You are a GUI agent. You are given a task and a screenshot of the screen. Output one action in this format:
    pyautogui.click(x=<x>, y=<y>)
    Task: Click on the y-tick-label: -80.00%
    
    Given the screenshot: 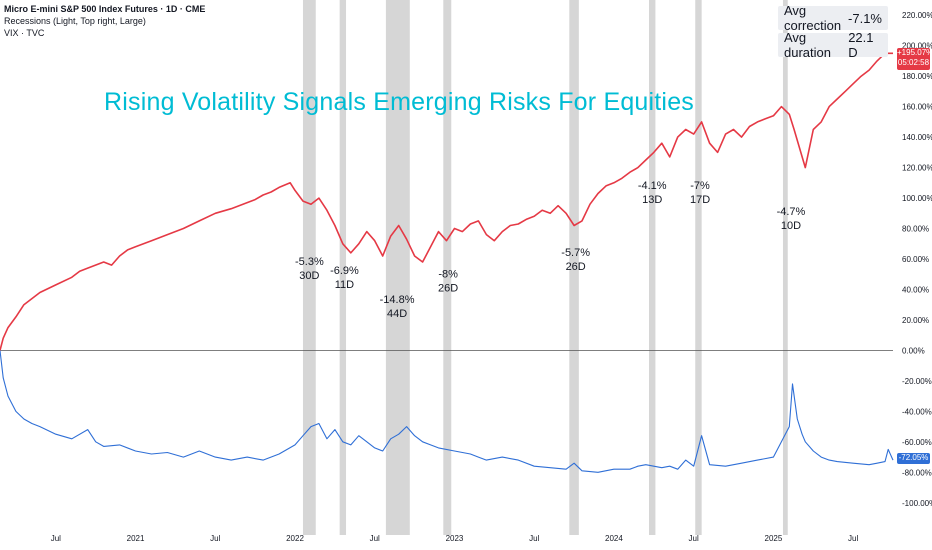 What is the action you would take?
    pyautogui.click(x=917, y=472)
    